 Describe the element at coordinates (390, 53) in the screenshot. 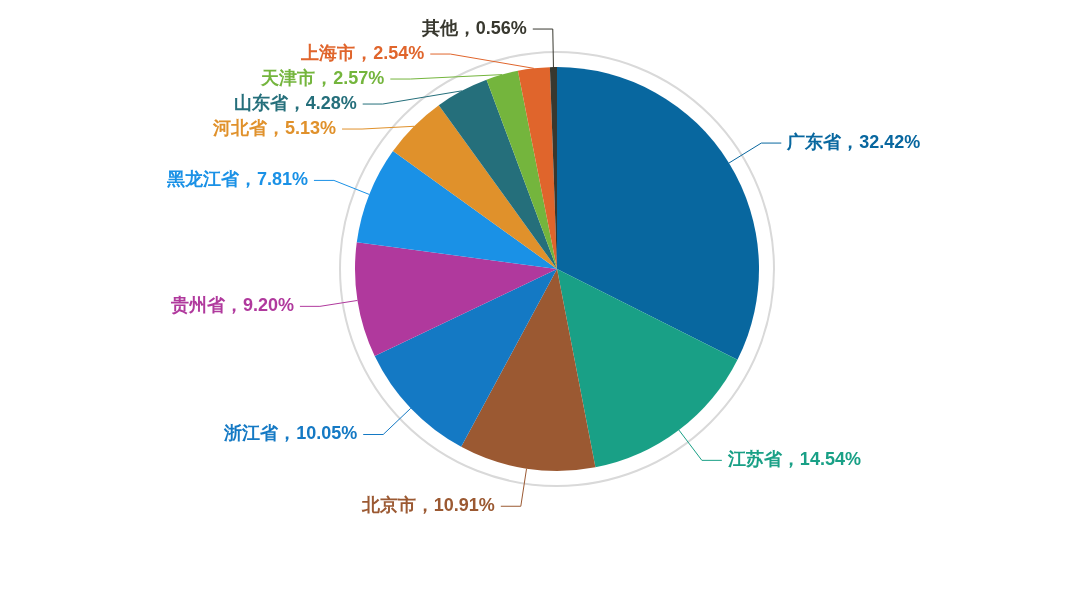

I see `data-label: ，2.54%` at that location.